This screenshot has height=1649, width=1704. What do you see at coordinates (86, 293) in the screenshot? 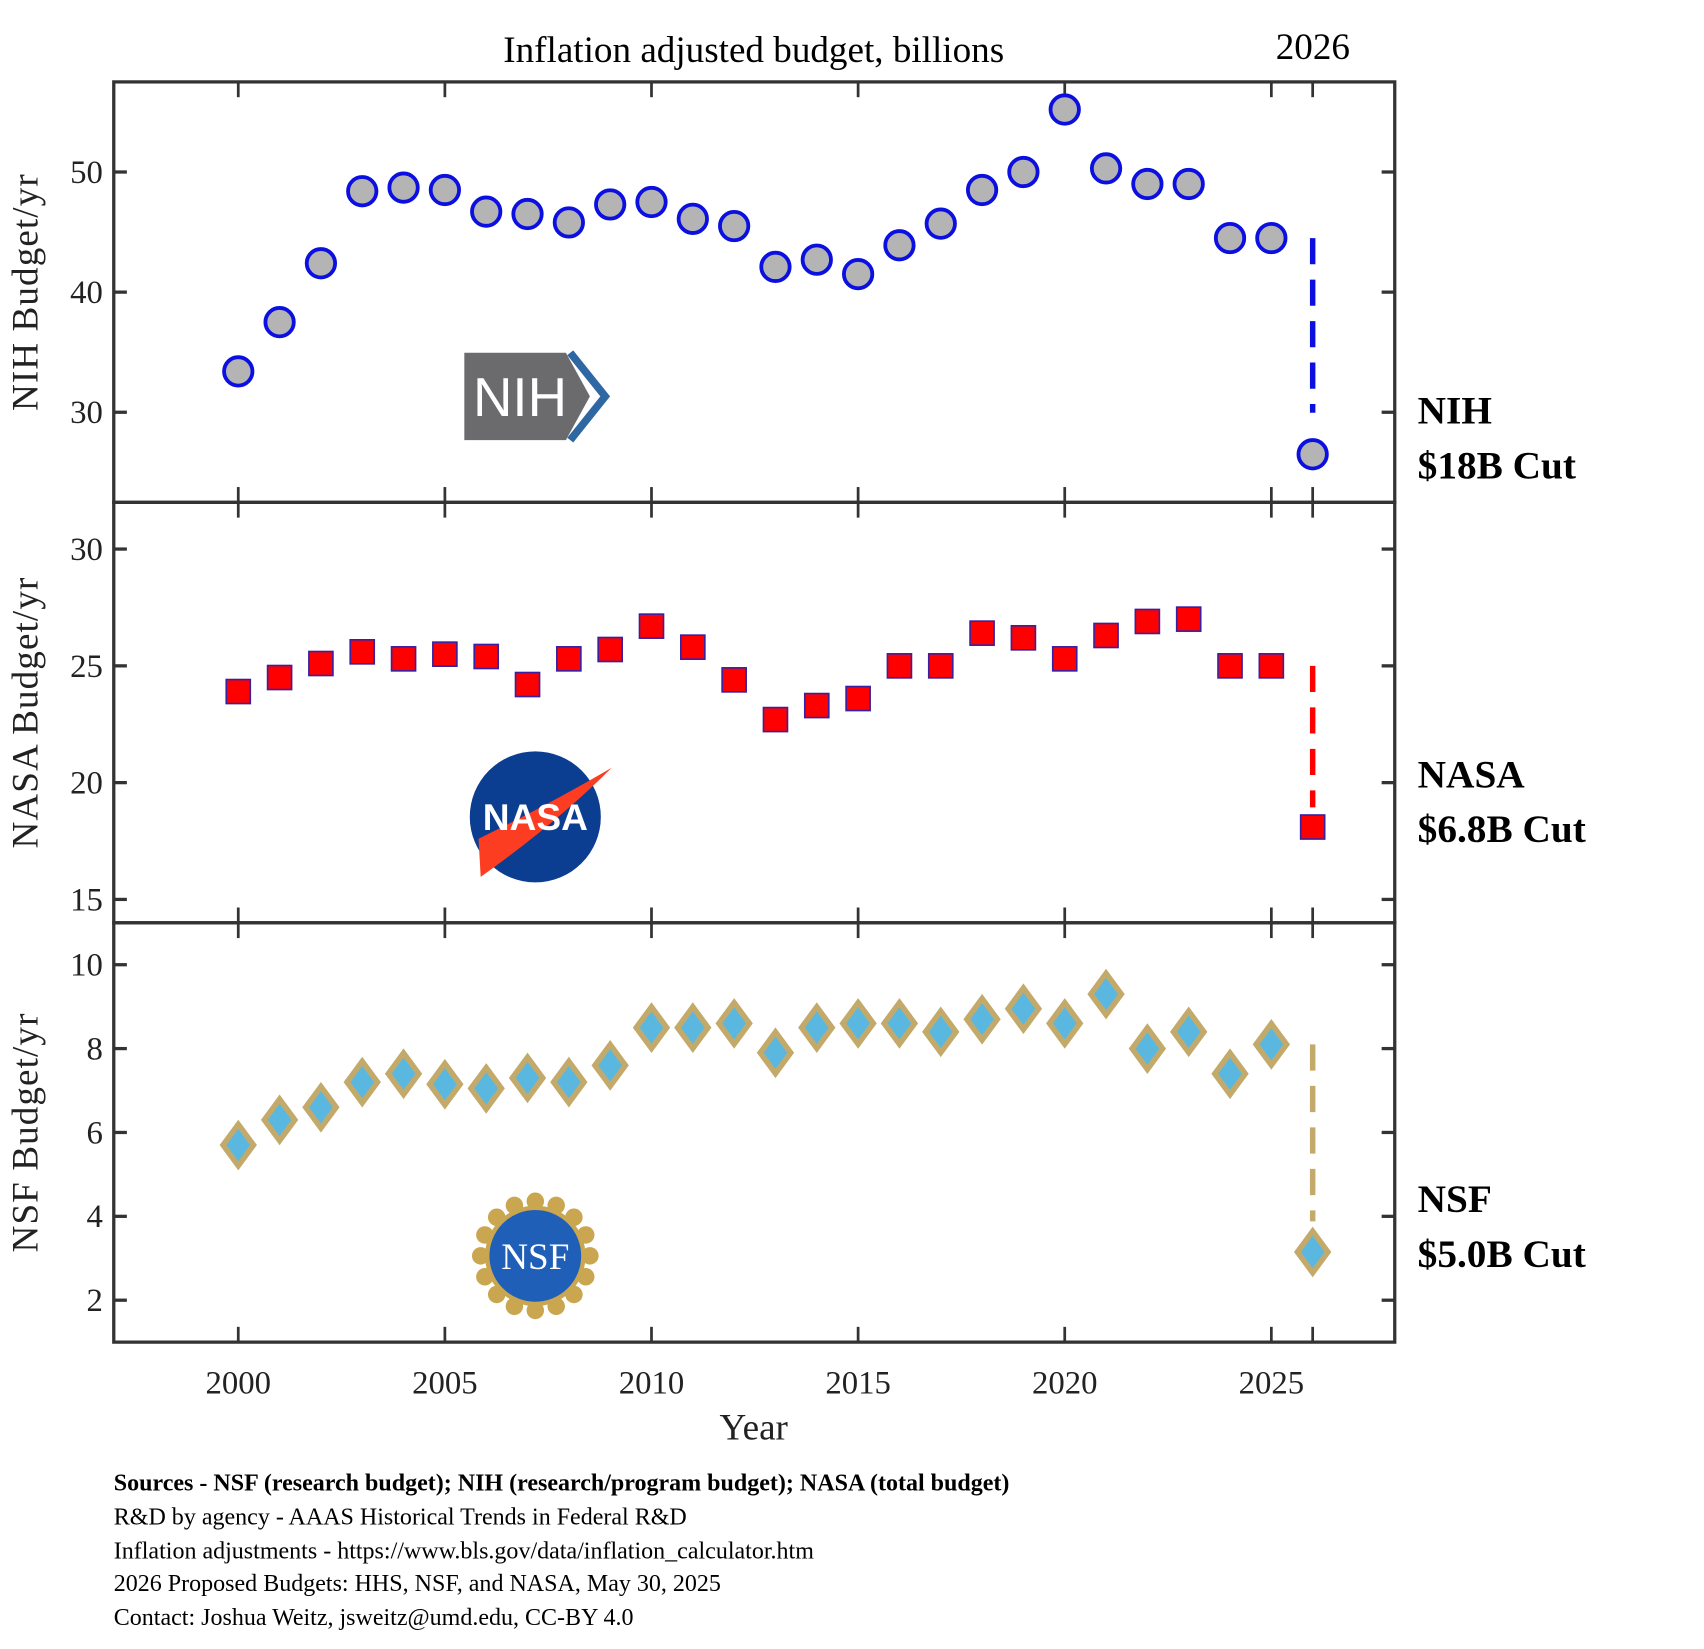
I see `y-tick-label: 40` at bounding box center [86, 293].